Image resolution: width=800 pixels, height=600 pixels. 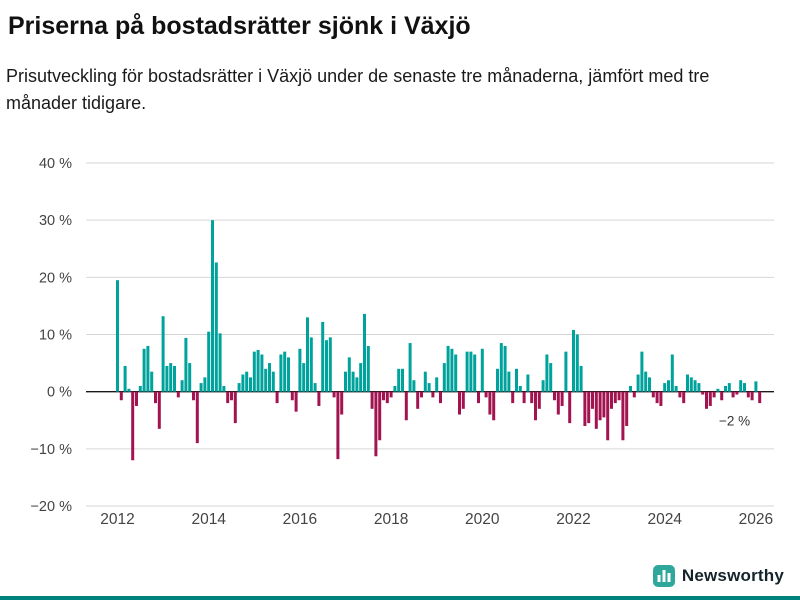 What do you see at coordinates (51, 507) in the screenshot?
I see `y-axis-tick-label: −20 %` at bounding box center [51, 507].